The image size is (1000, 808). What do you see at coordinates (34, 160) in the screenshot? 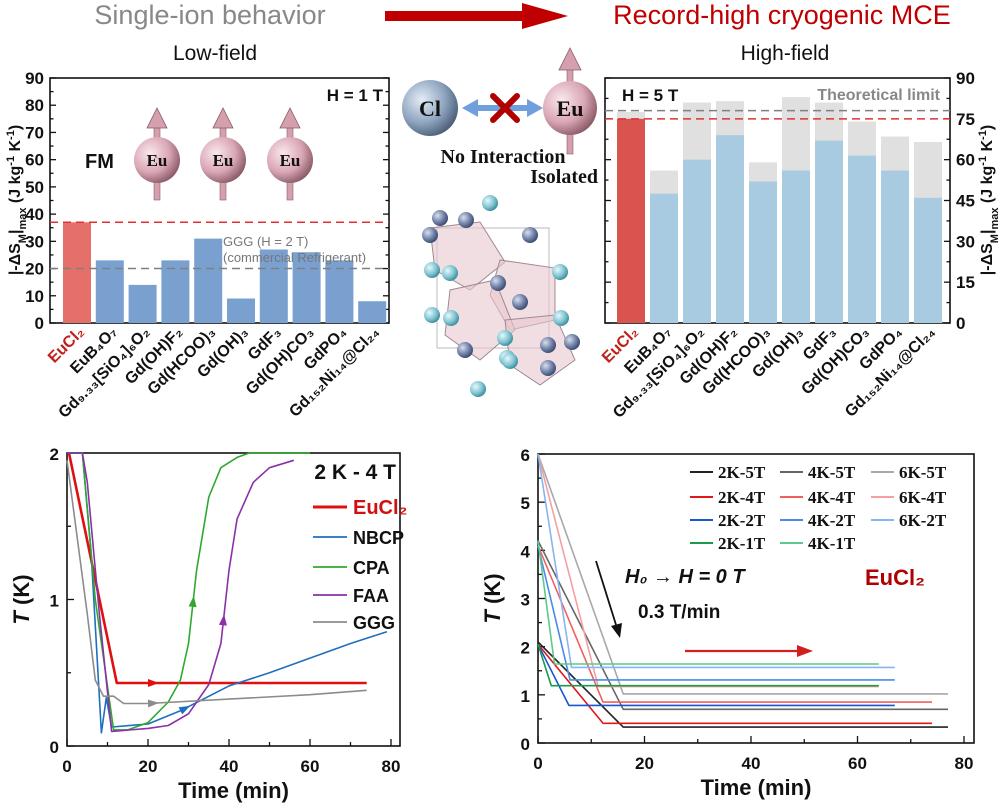
I see `y-tick-label: 60` at bounding box center [34, 160].